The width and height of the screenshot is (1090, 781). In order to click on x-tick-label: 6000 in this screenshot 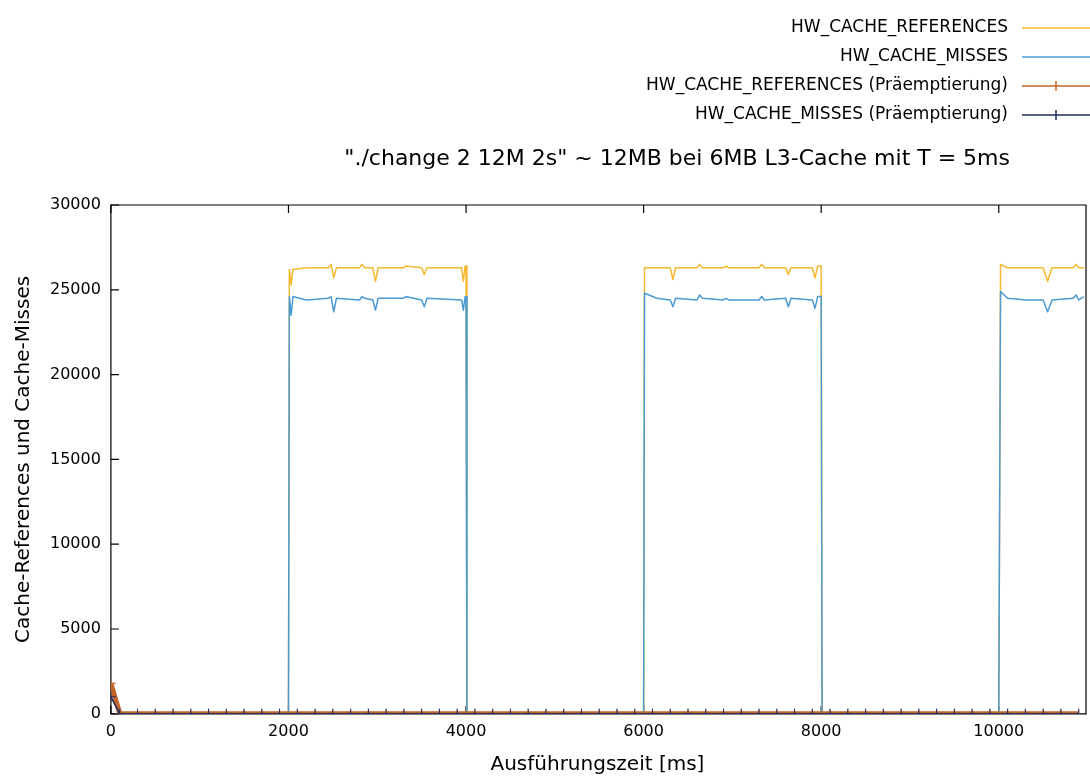, I will do `click(643, 730)`.